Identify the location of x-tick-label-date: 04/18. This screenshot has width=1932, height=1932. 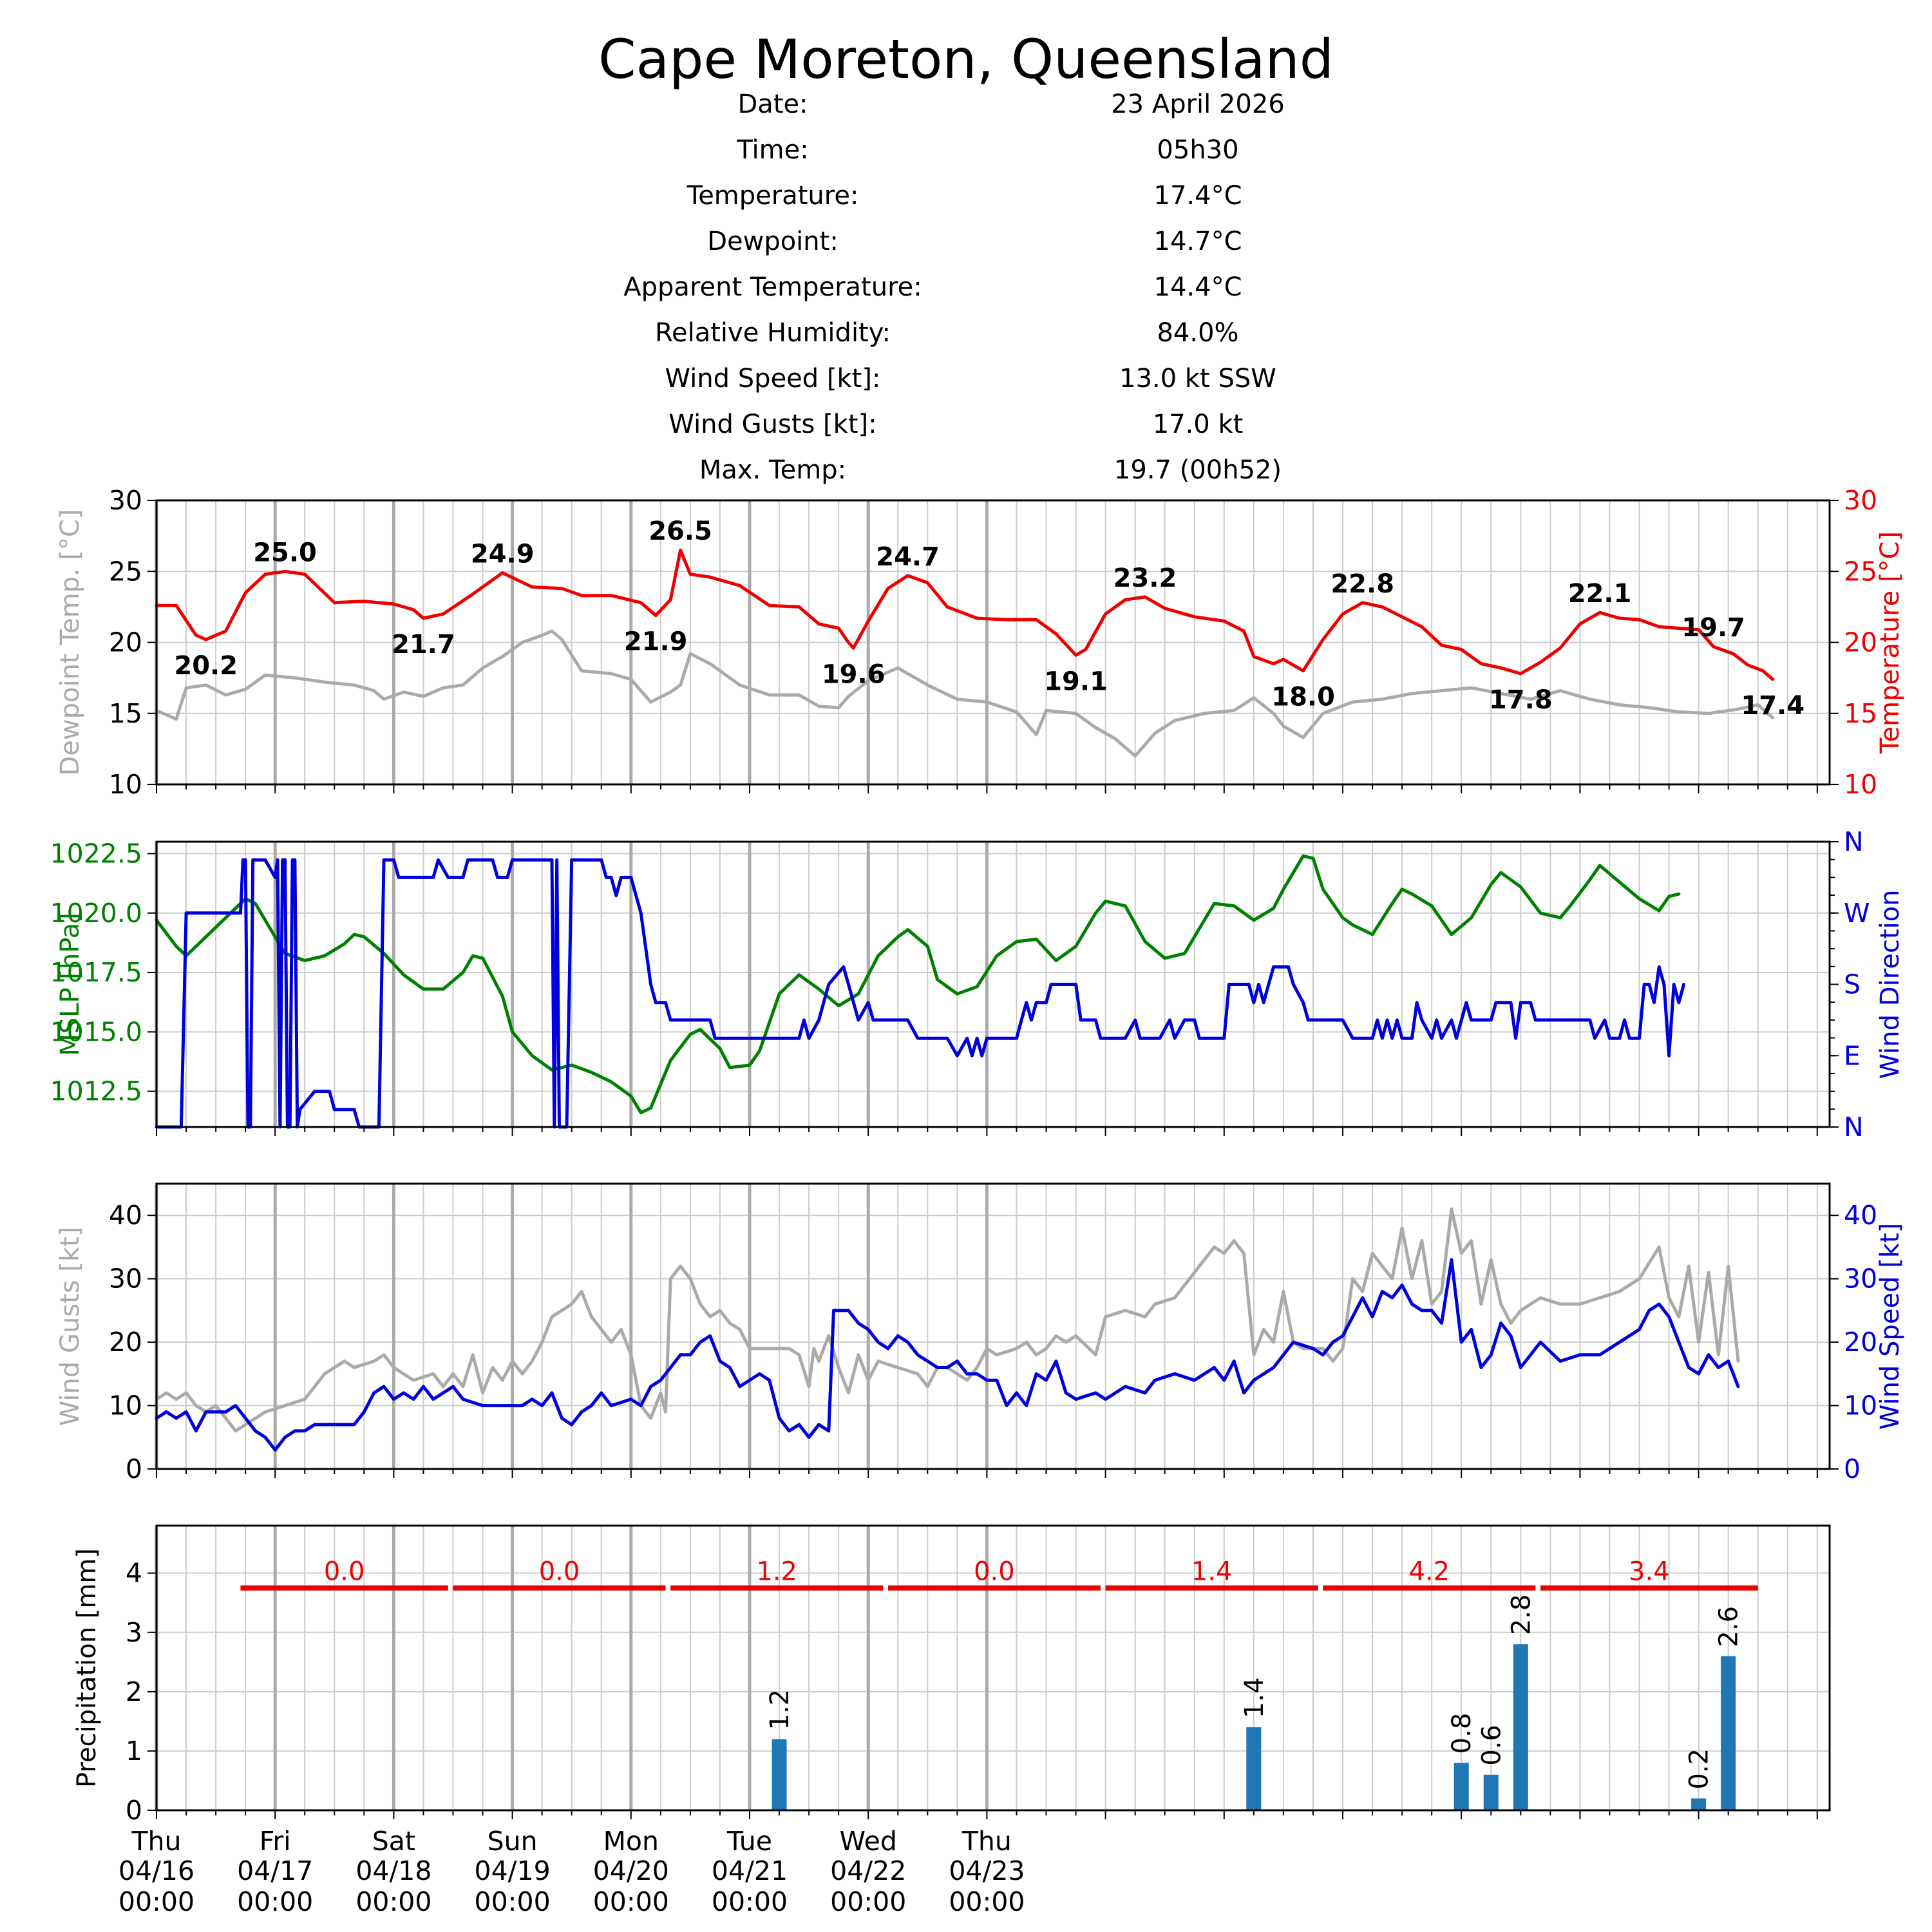
(393, 1870).